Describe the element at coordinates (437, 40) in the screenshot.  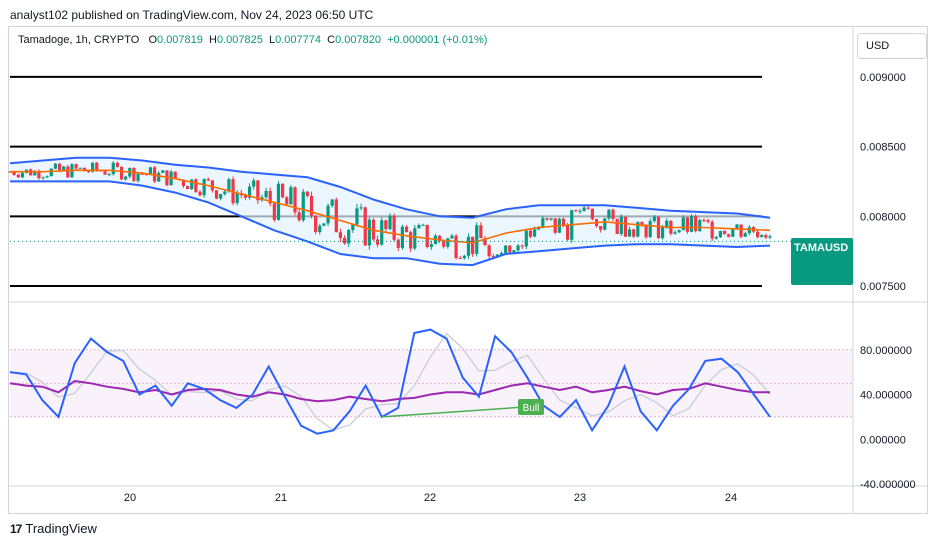
I see `legend-change: +0.000001 (+0.01%)` at that location.